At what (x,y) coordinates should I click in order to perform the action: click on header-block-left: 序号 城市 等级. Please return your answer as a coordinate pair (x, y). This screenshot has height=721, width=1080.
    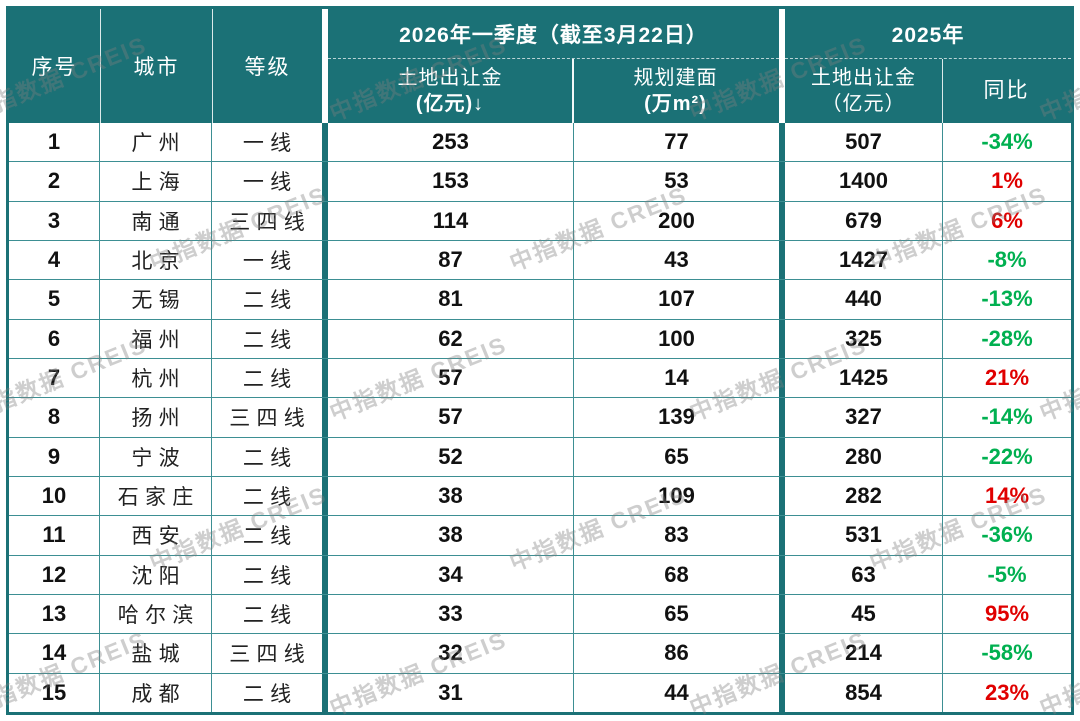
    Looking at the image, I should click on (165, 66).